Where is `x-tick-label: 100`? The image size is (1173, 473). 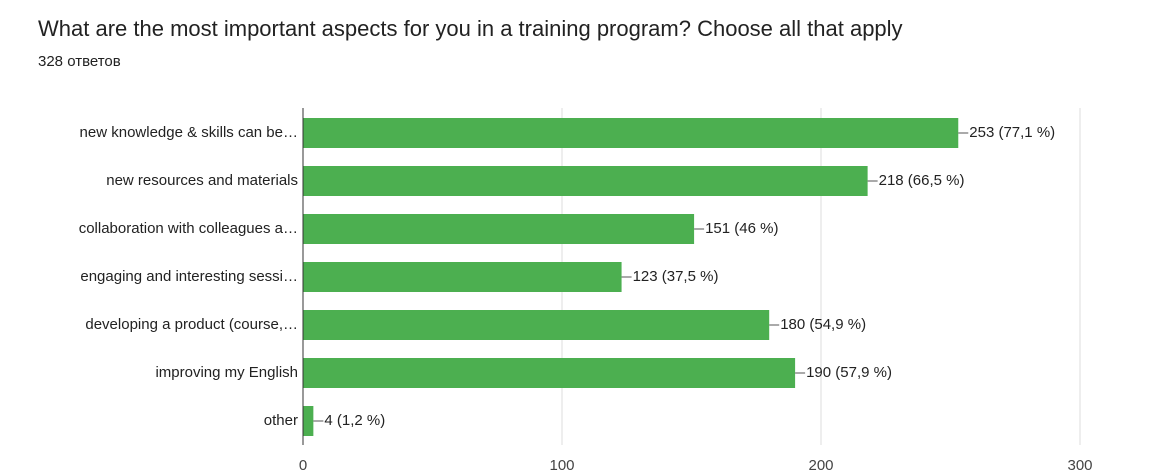 x-tick-label: 100 is located at coordinates (561, 465).